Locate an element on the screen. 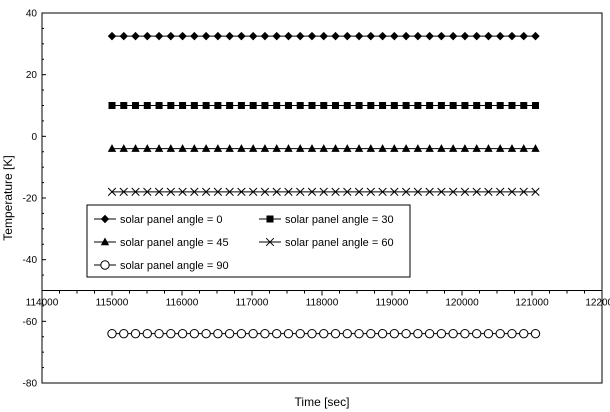  legend-item: solar panel angle = 30 is located at coordinates (326, 220).